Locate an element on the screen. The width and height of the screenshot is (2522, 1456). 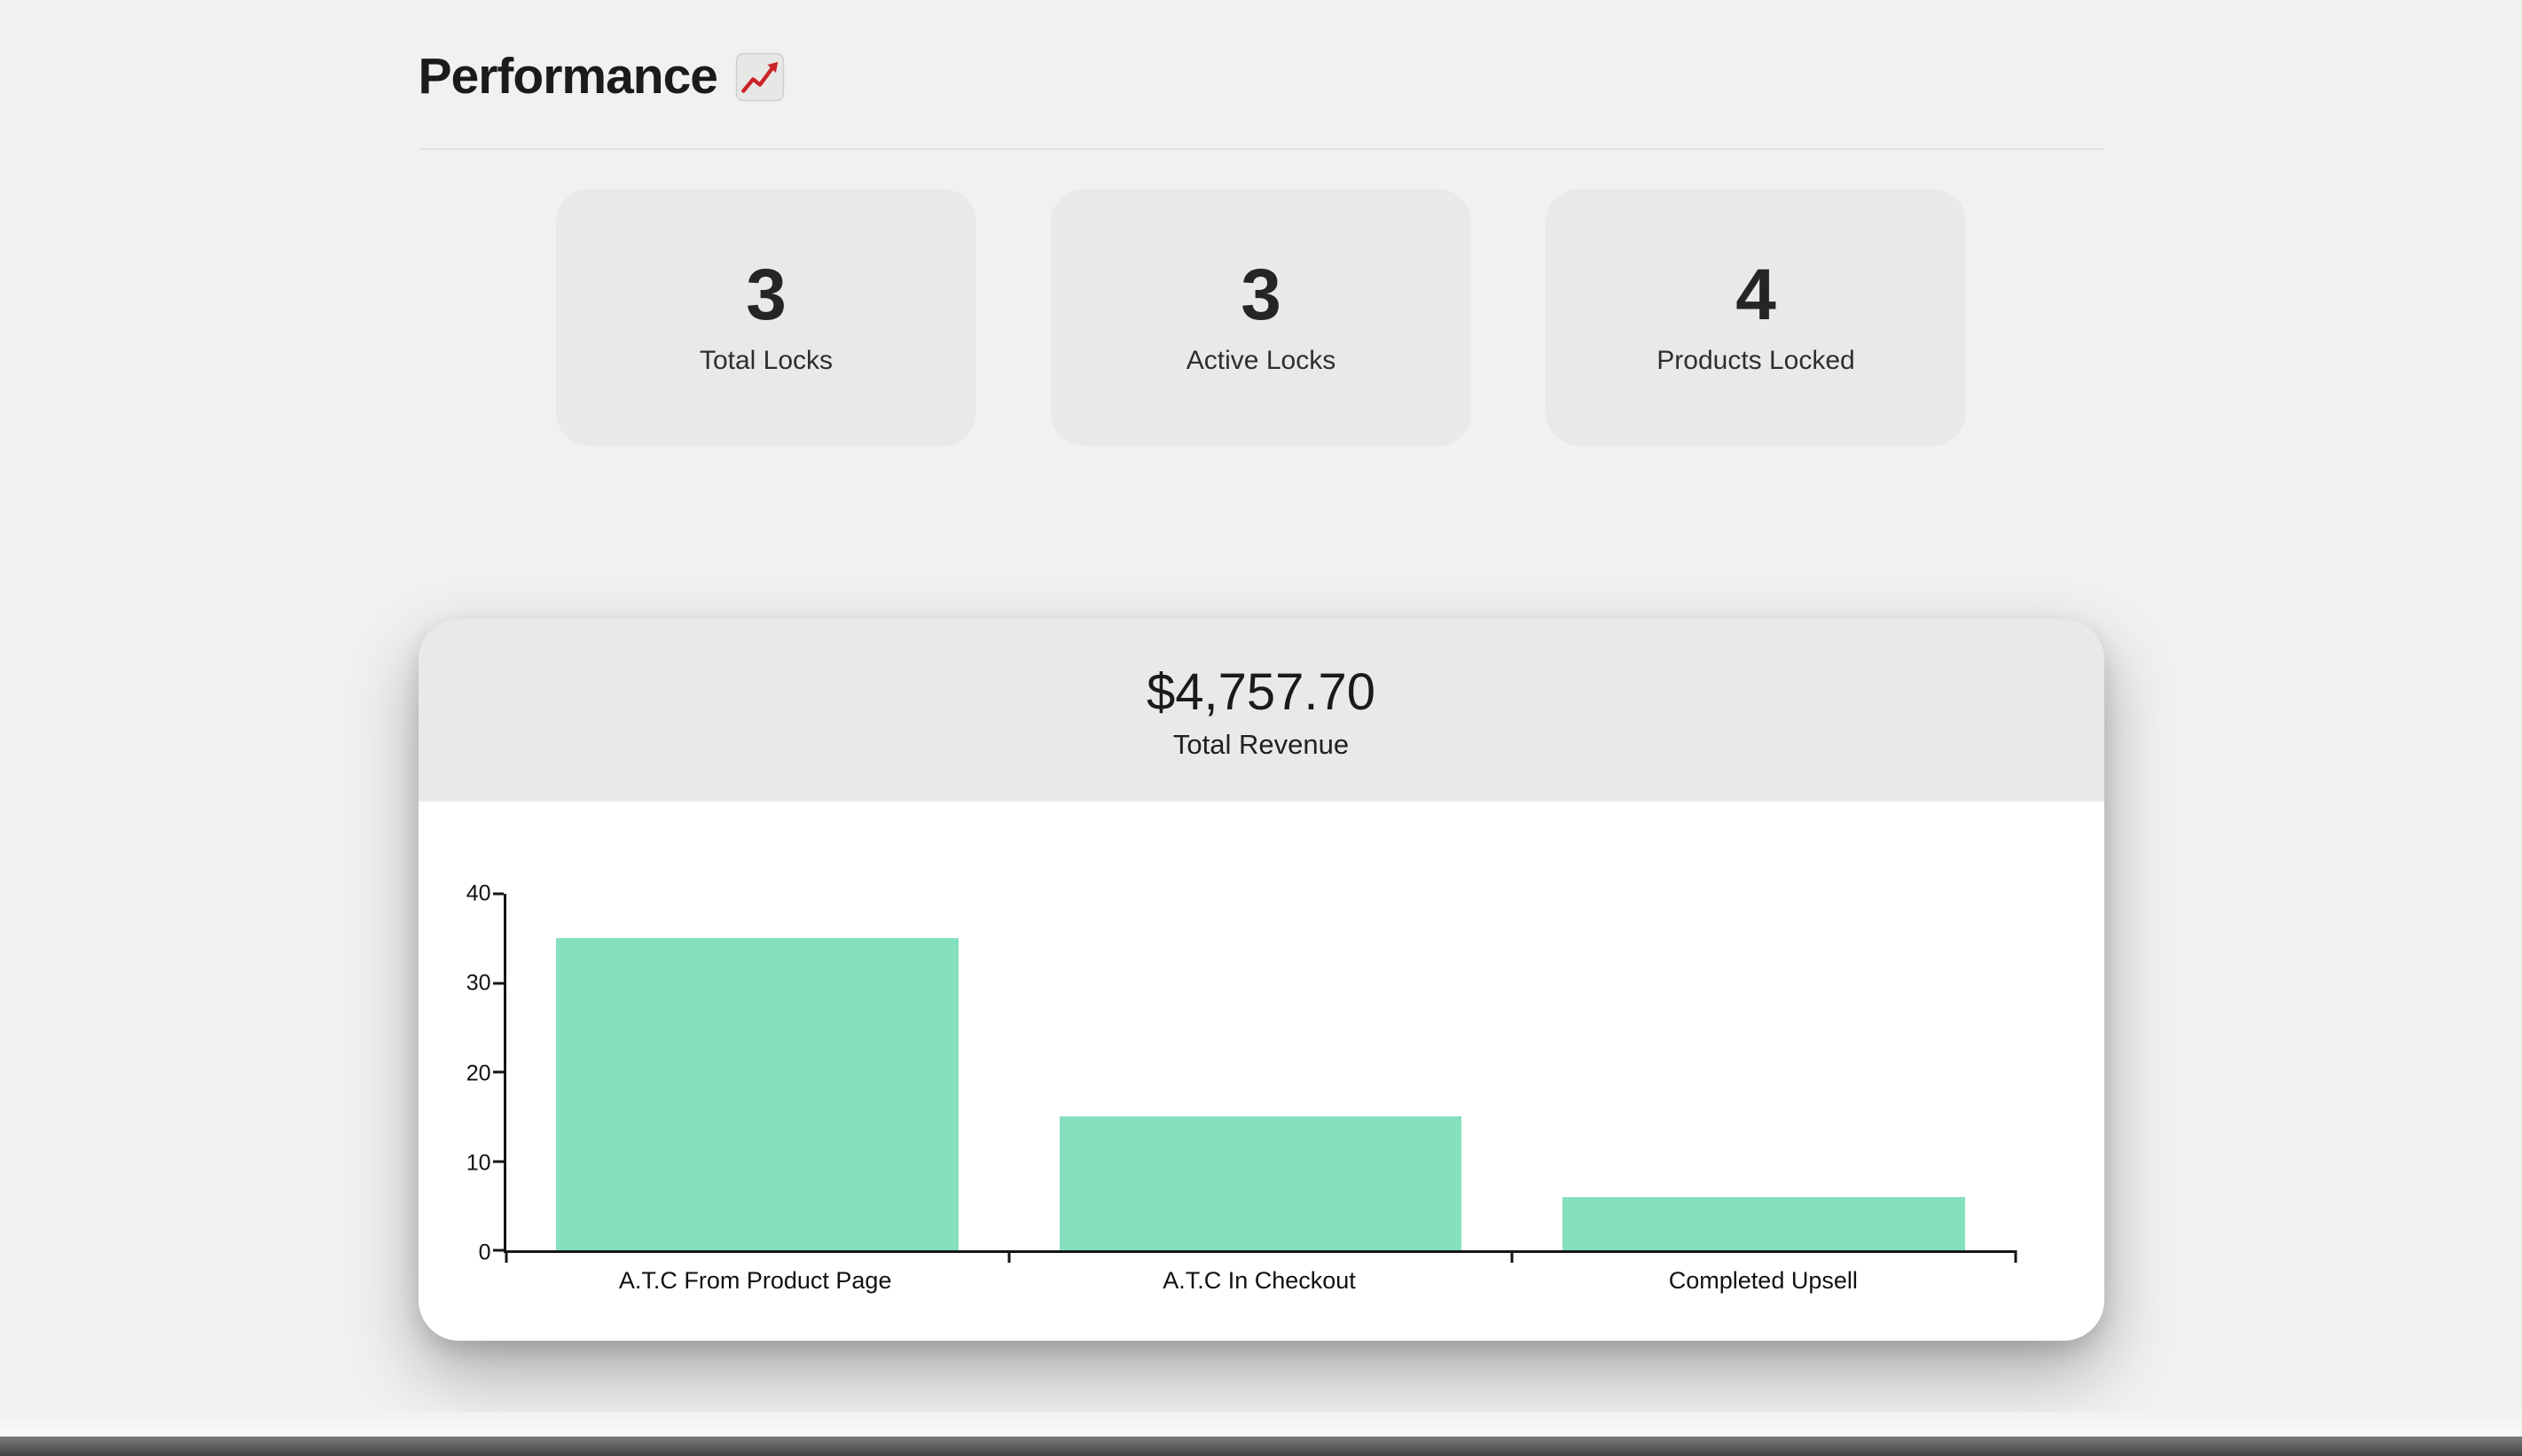
total-revenue-amount: $4,757.70 is located at coordinates (1261, 692).